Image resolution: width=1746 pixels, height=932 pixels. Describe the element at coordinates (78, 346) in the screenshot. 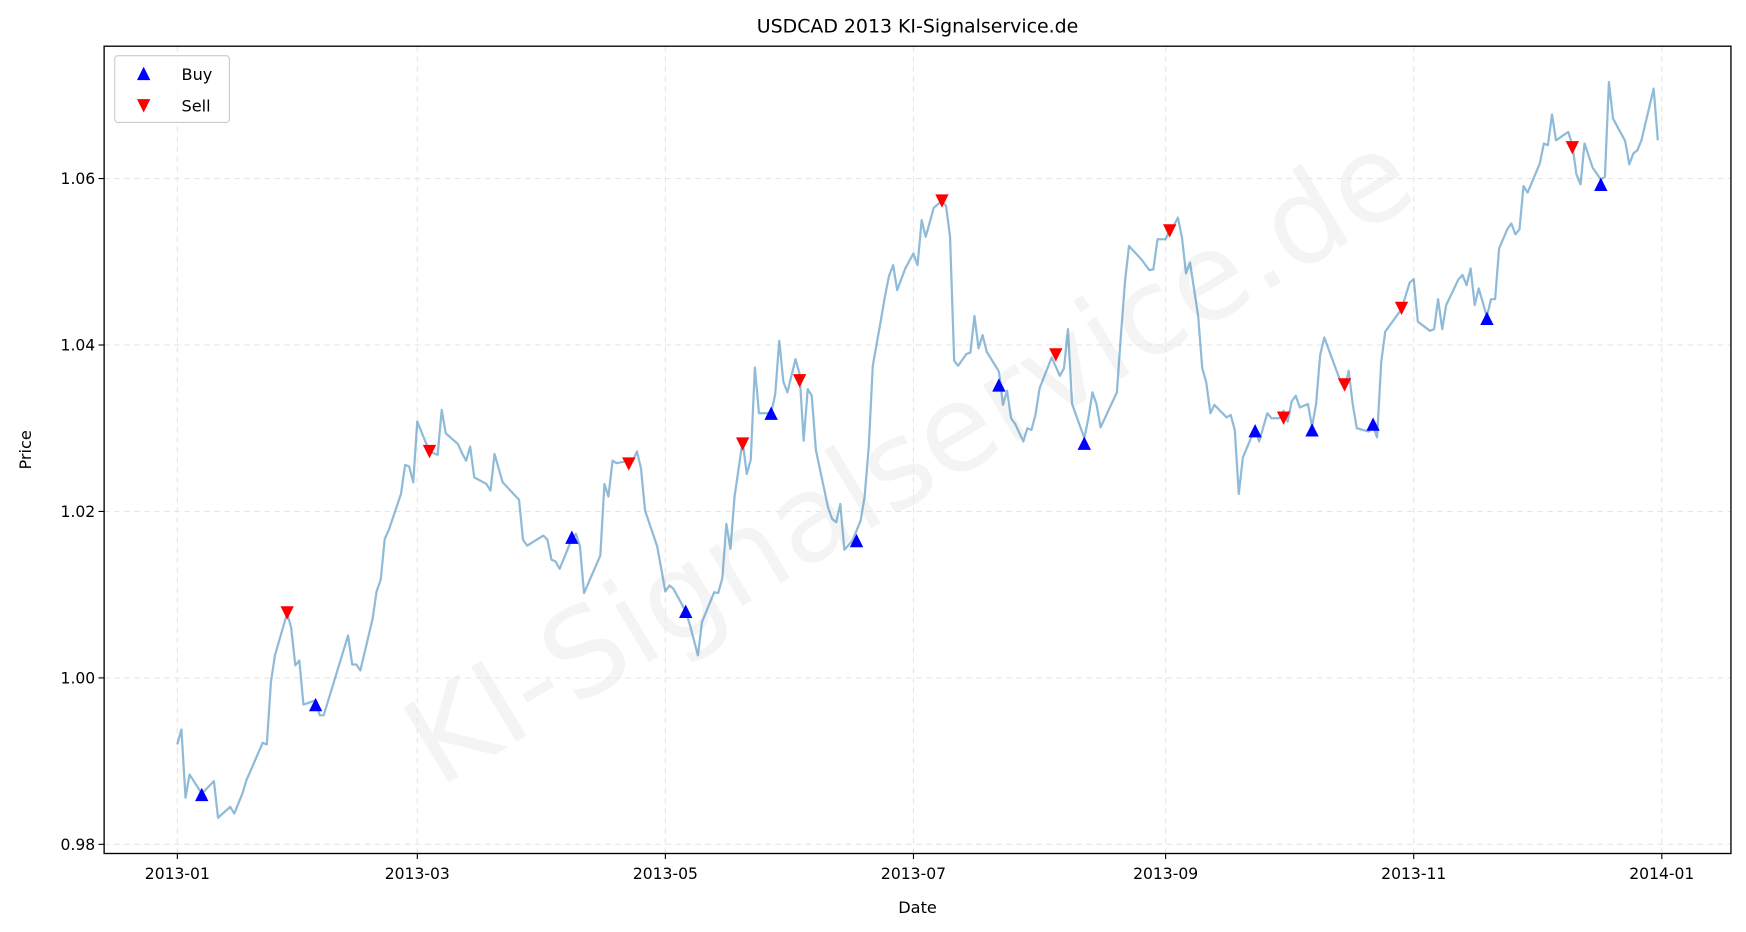

I see `y-tick-label: 1.04` at that location.